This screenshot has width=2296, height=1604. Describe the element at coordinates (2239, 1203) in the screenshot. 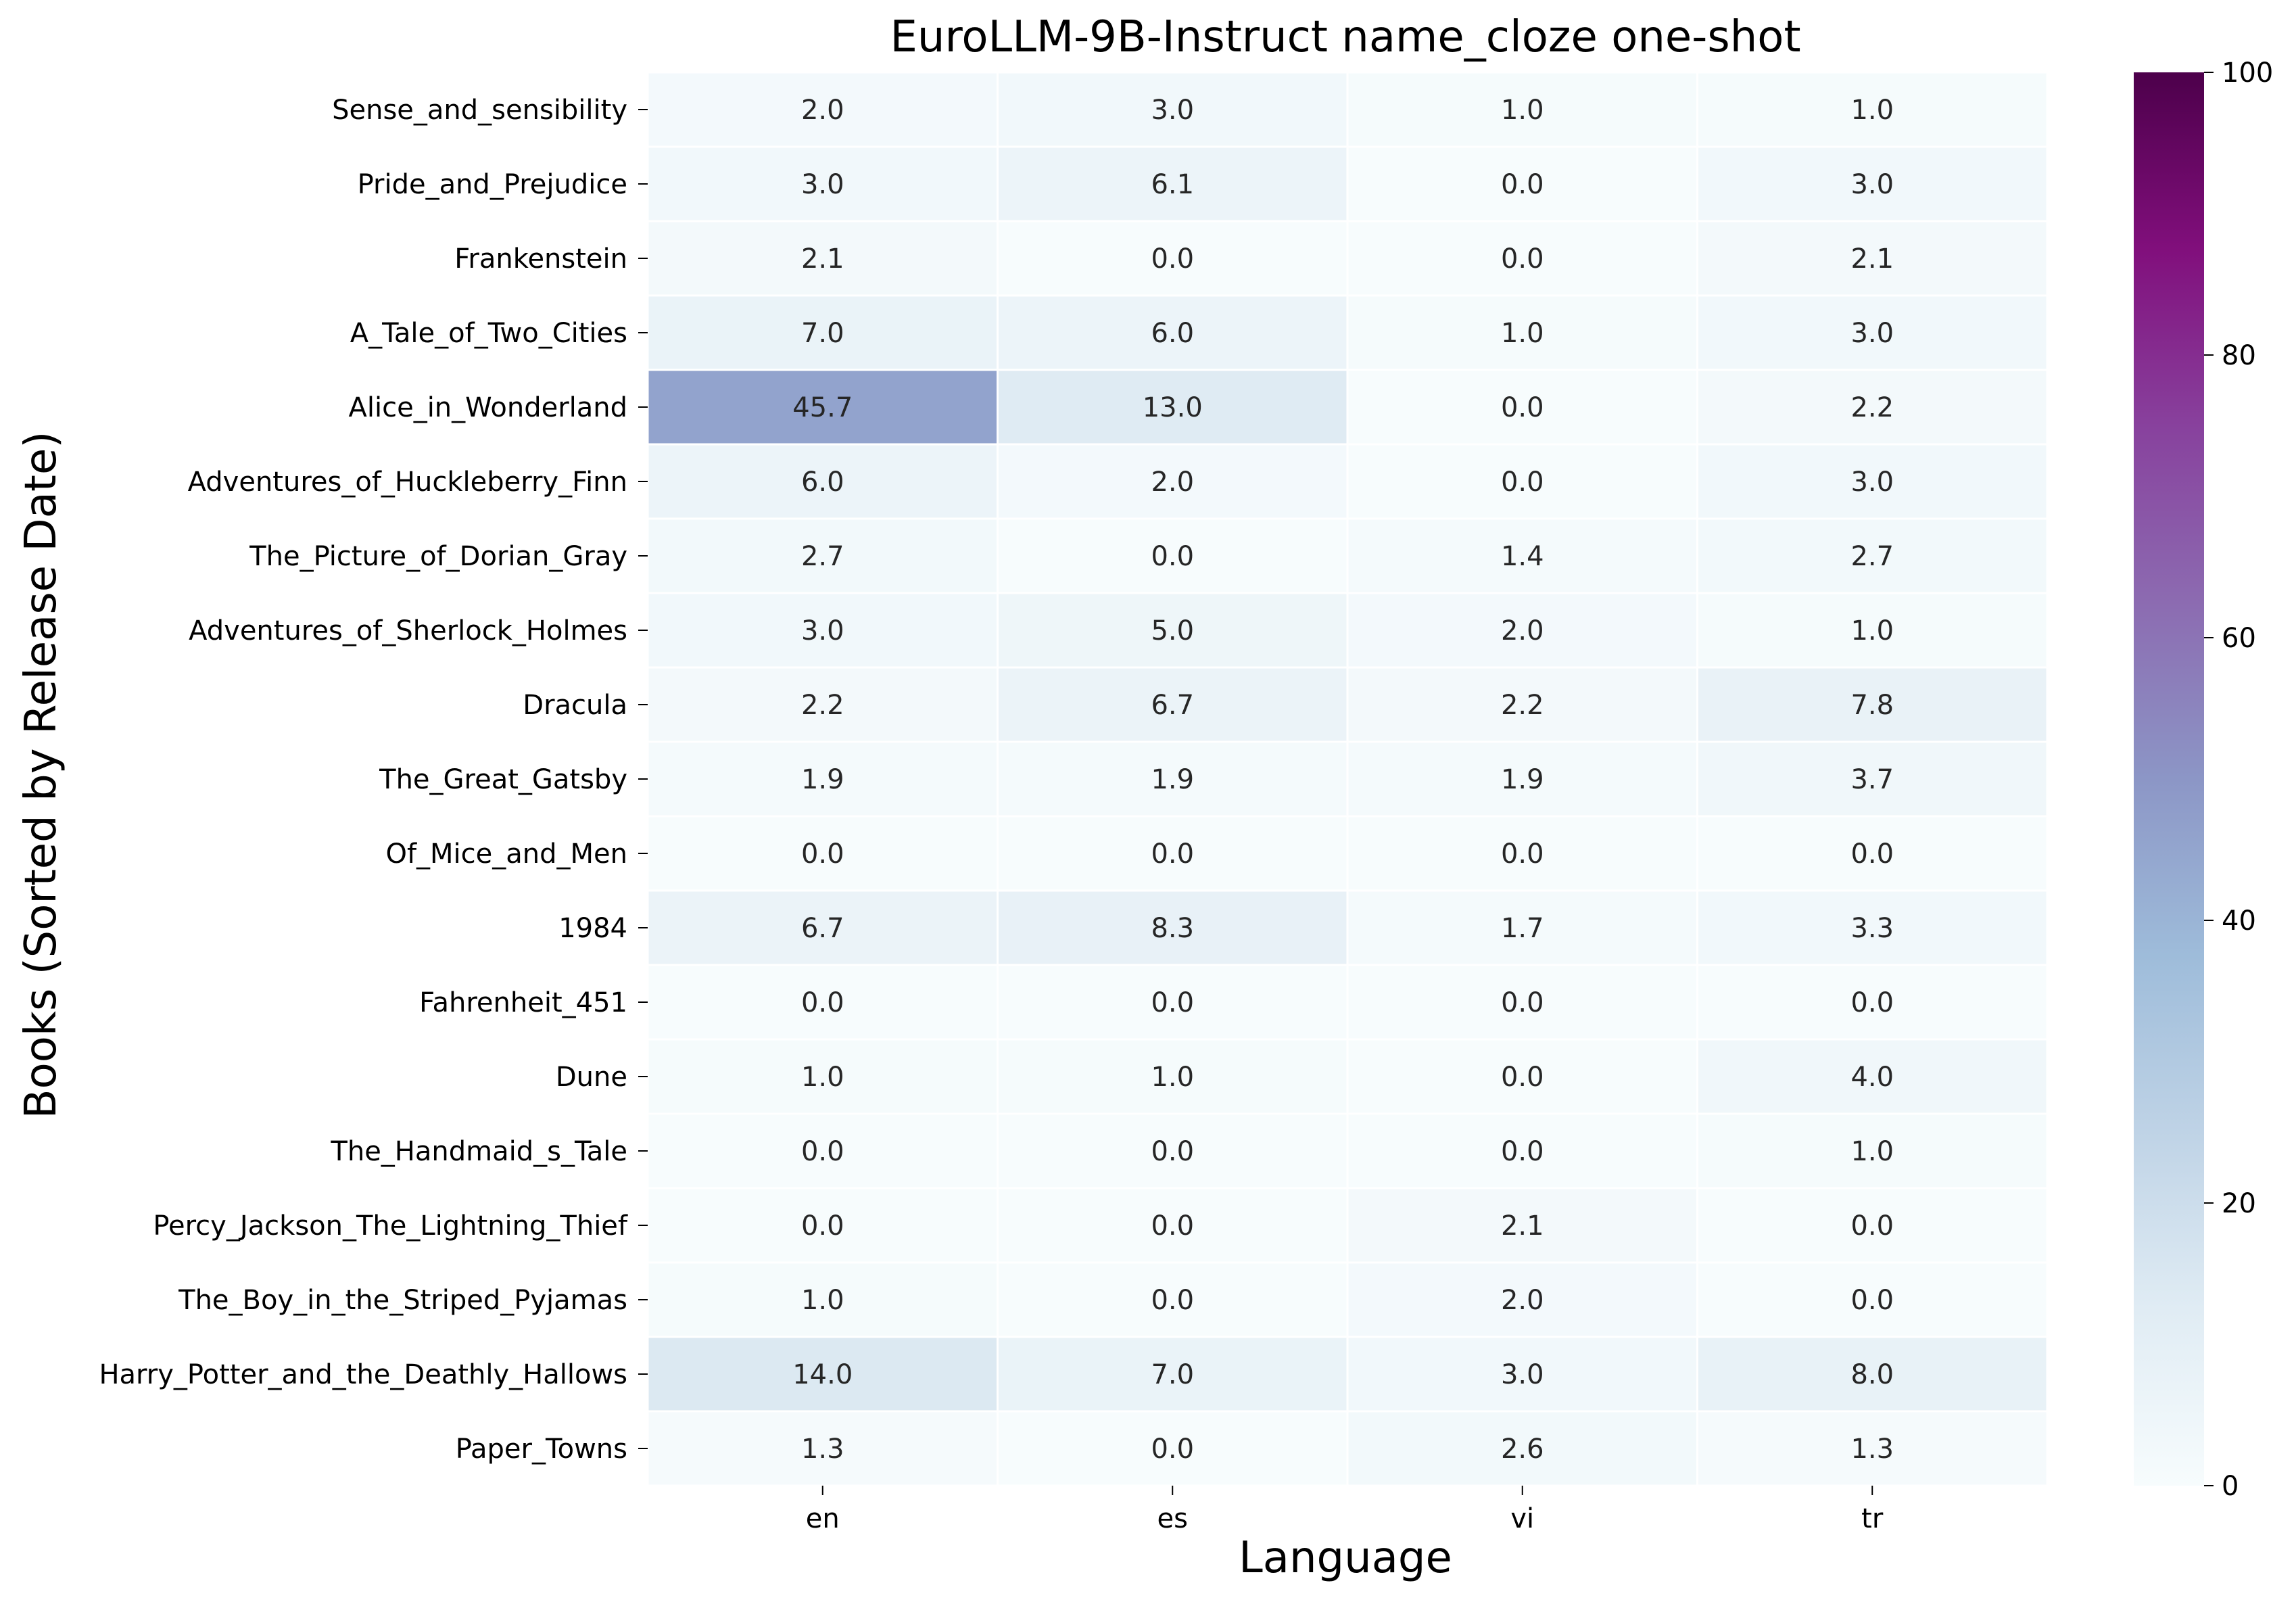

I see `colorbar-tick-label: 20` at that location.